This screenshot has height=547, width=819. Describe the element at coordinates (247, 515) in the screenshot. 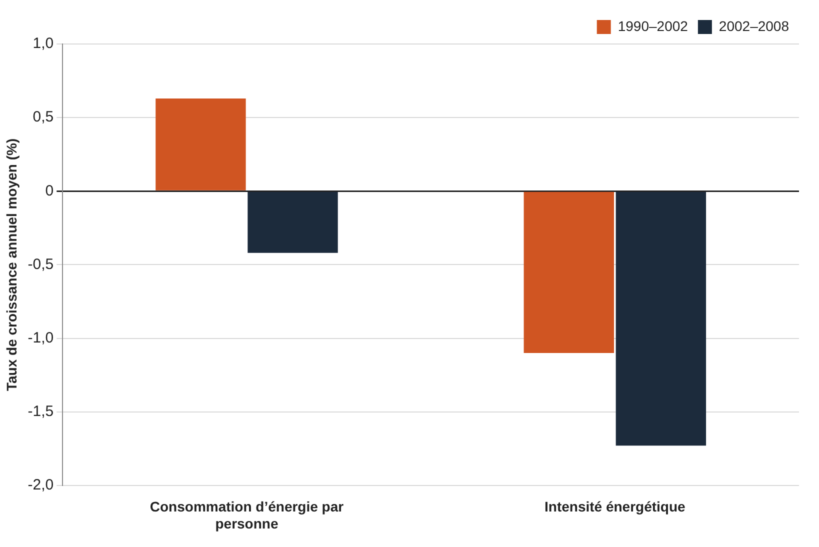

I see `x-tick-label: Consommation d’énergie par personne` at that location.